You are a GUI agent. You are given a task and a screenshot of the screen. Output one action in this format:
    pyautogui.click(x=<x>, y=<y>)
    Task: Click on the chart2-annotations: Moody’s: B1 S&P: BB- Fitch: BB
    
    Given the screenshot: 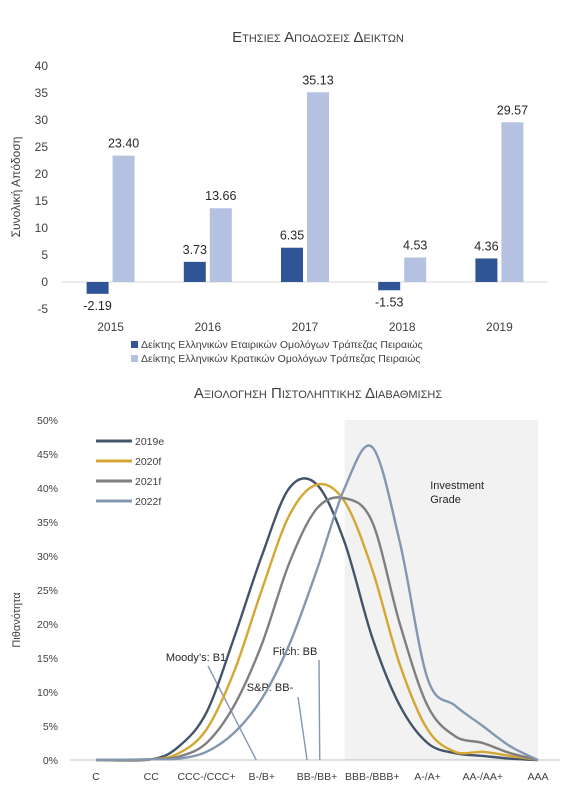 What is the action you would take?
    pyautogui.click(x=243, y=703)
    